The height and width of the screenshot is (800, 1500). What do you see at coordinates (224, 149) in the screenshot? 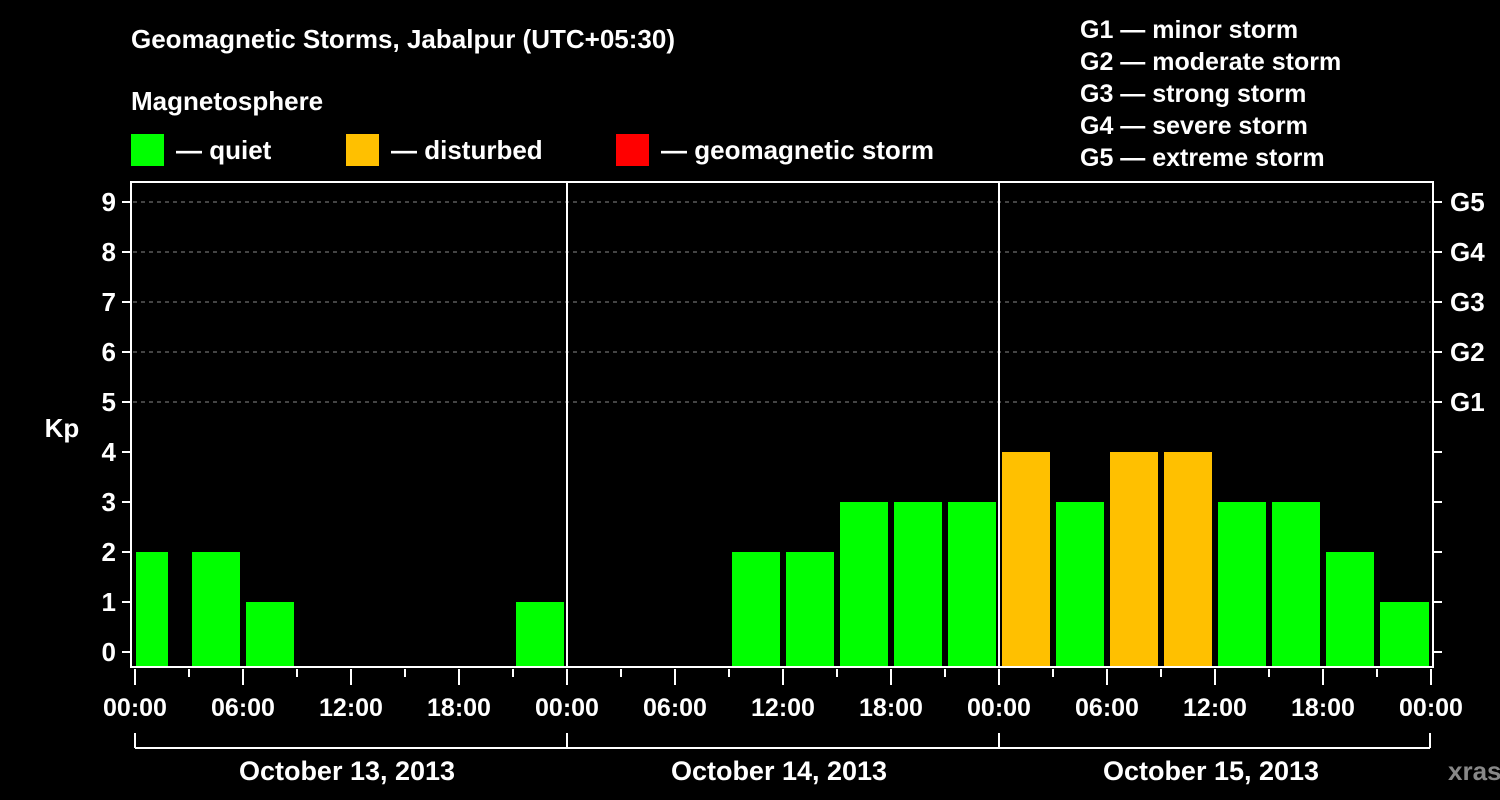
I see `legend-label-quiet: — quiet` at bounding box center [224, 149].